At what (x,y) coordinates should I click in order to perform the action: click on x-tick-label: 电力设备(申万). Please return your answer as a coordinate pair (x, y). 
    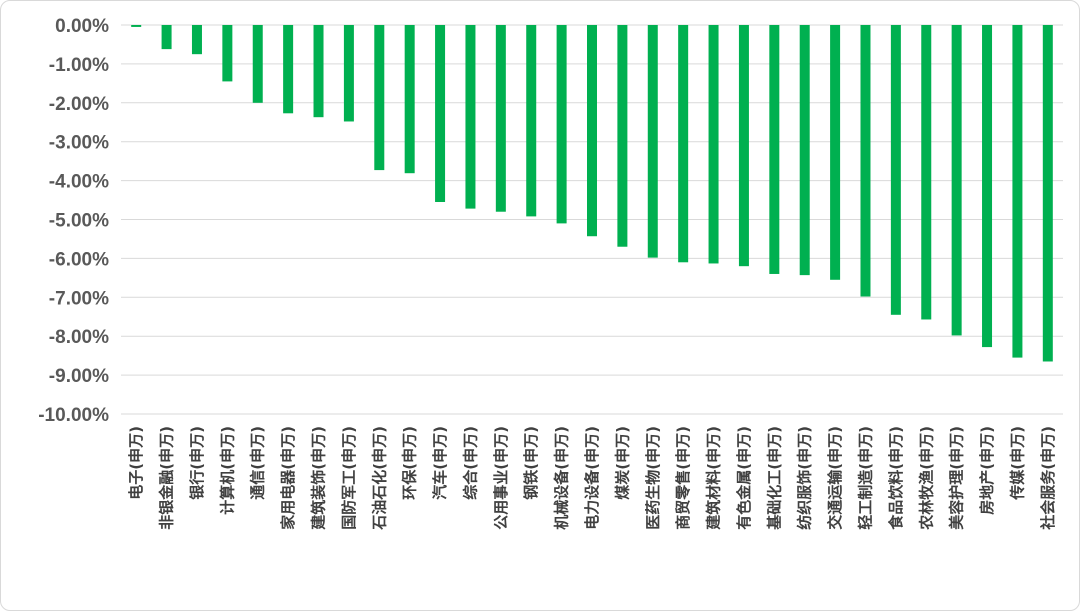
    Looking at the image, I should click on (592, 478).